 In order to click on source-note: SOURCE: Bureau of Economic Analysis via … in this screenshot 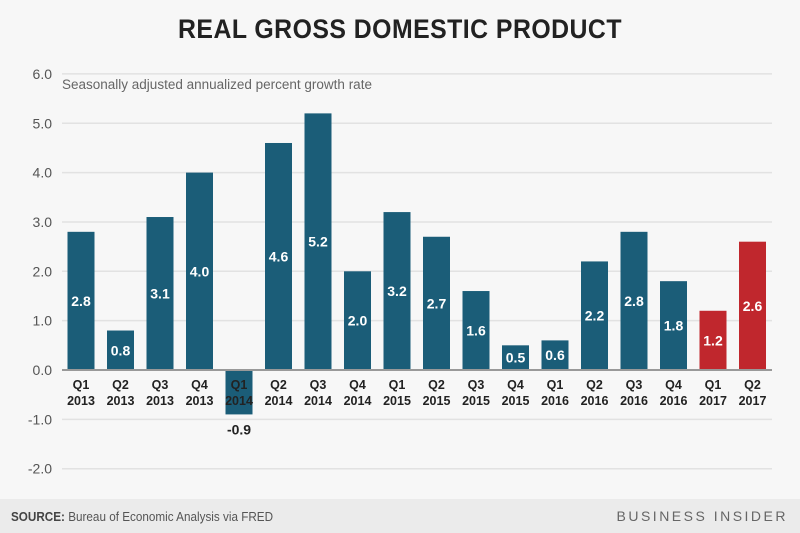, I will do `click(142, 516)`.